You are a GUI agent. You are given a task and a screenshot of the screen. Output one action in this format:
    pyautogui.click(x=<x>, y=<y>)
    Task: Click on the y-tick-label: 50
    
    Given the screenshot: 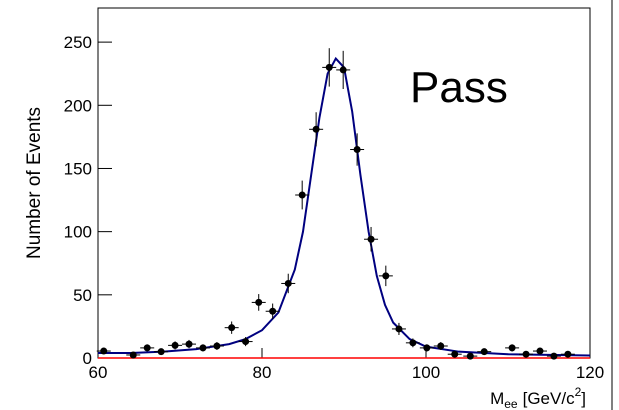 What is the action you would take?
    pyautogui.click(x=82, y=295)
    